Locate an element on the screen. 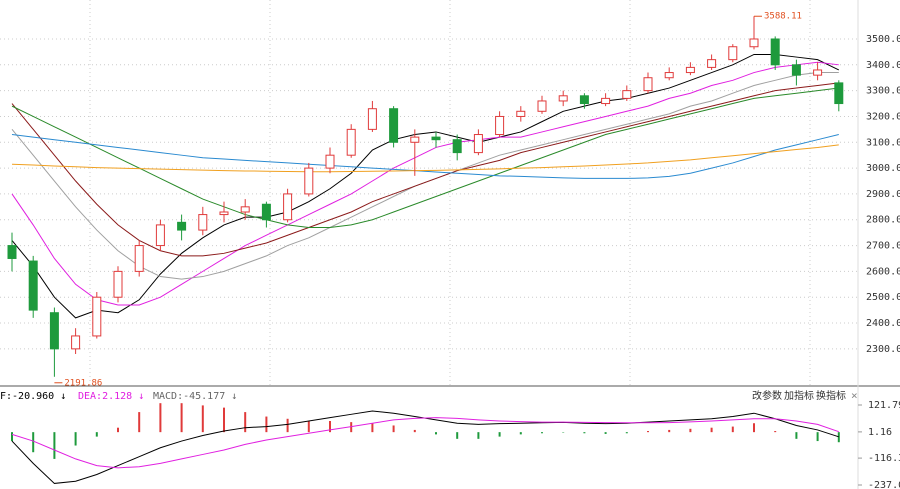 The height and width of the screenshot is (489, 900). y-tick-label: 2900.00 is located at coordinates (883, 194).